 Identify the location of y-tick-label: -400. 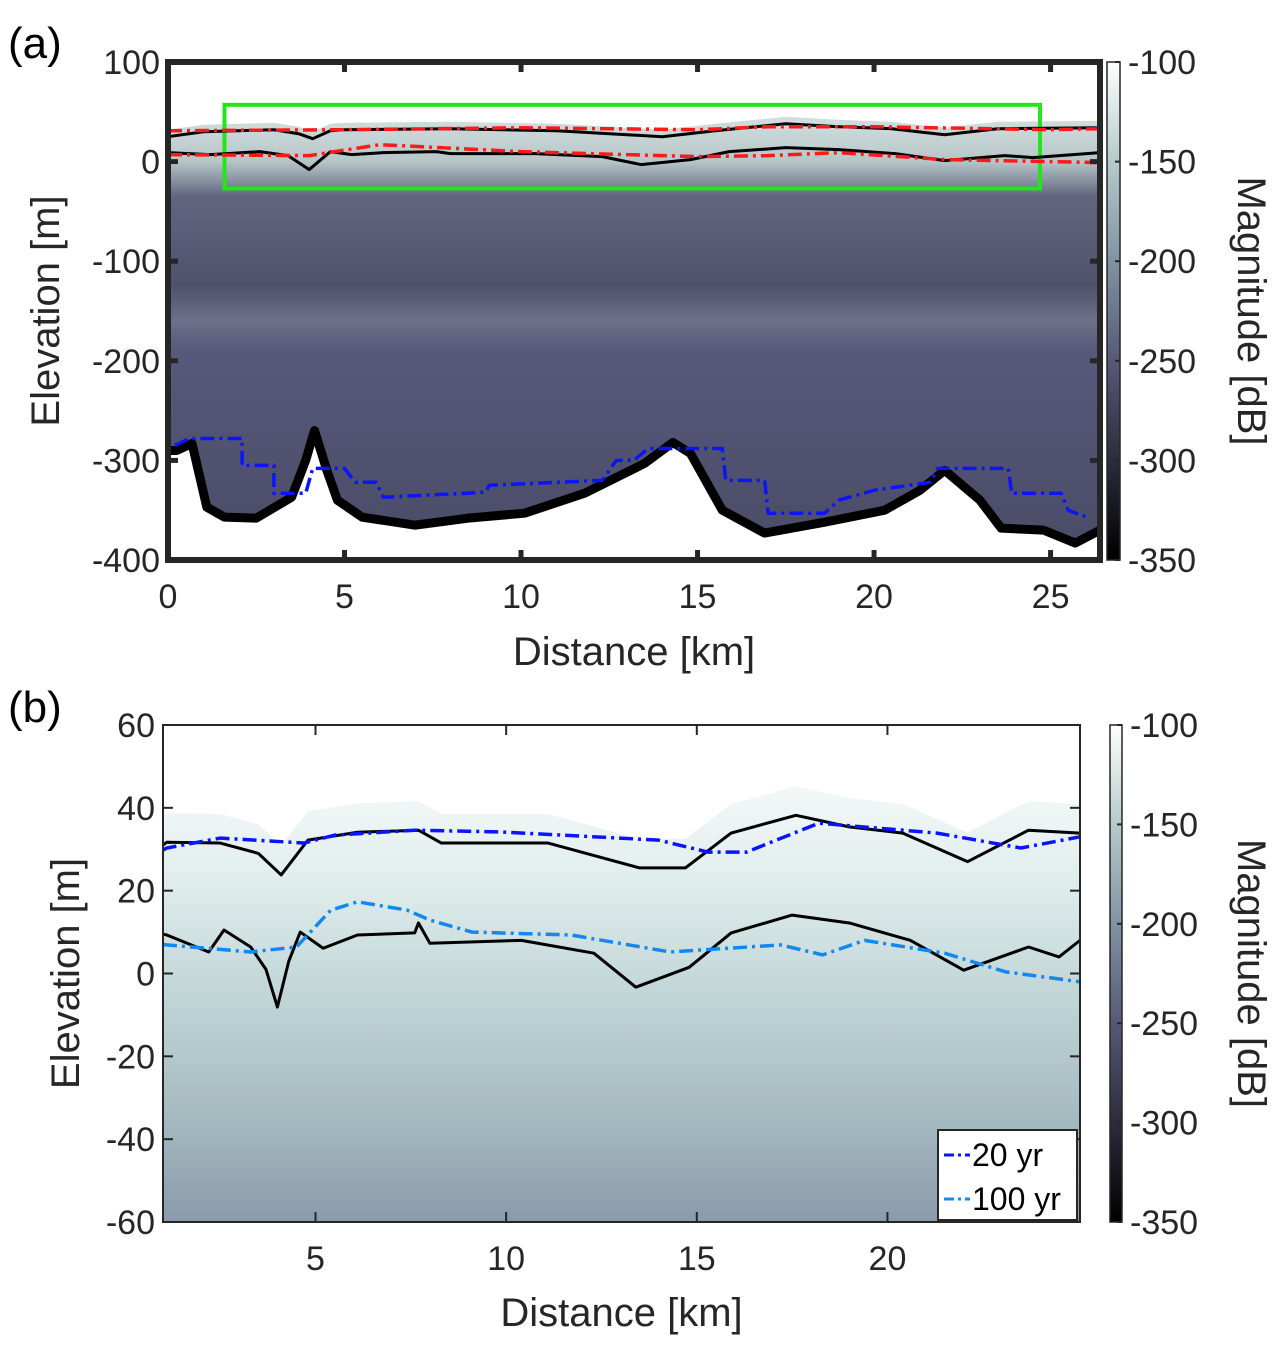
(126, 561).